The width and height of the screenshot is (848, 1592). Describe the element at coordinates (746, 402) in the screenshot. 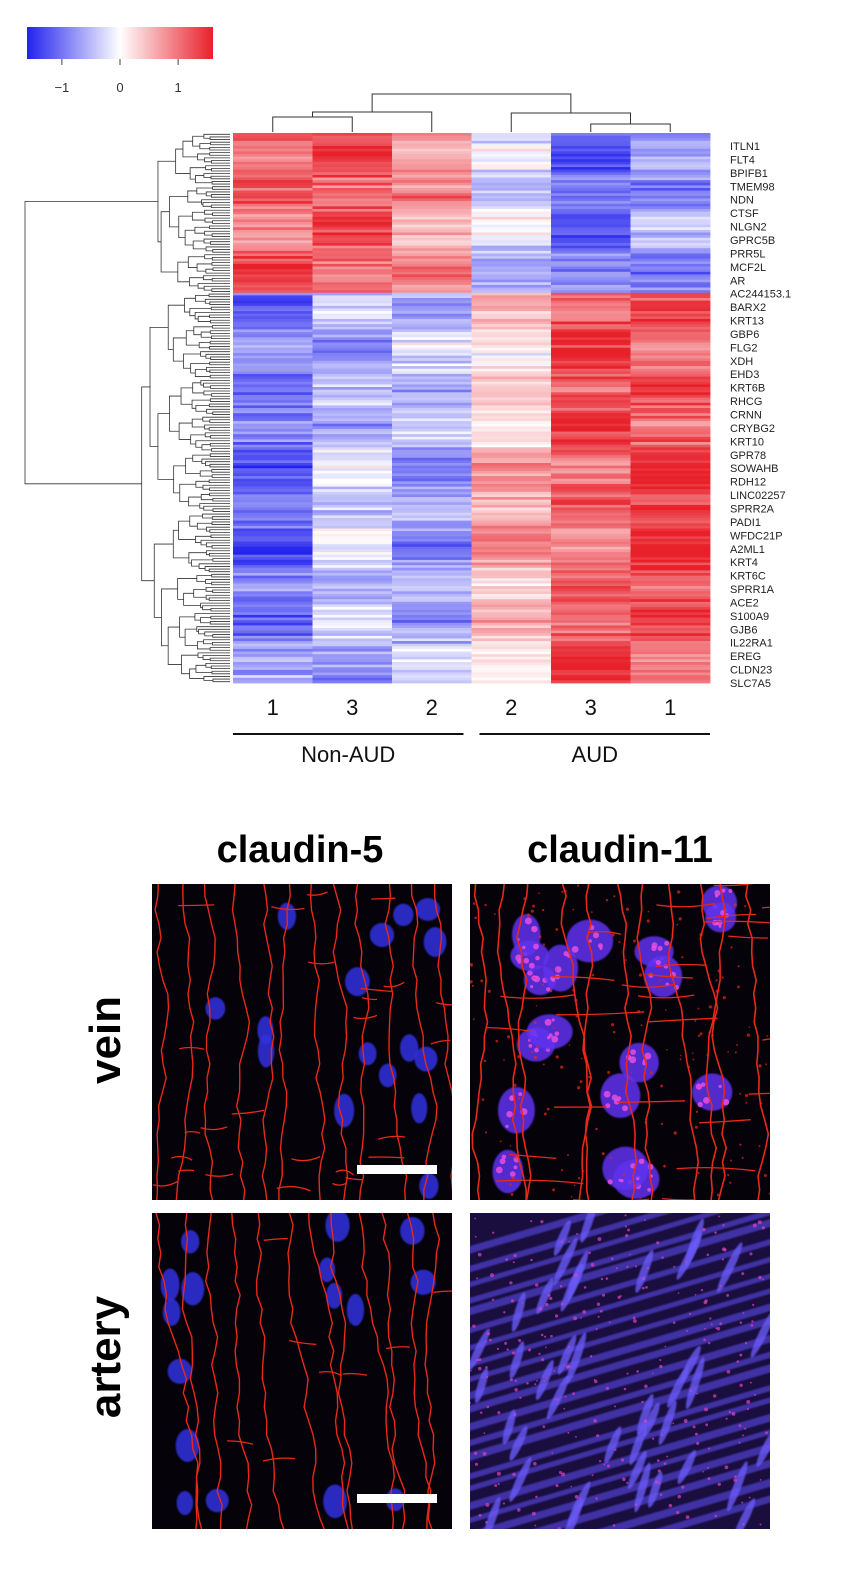

I see `gene-label: RHCG` at that location.